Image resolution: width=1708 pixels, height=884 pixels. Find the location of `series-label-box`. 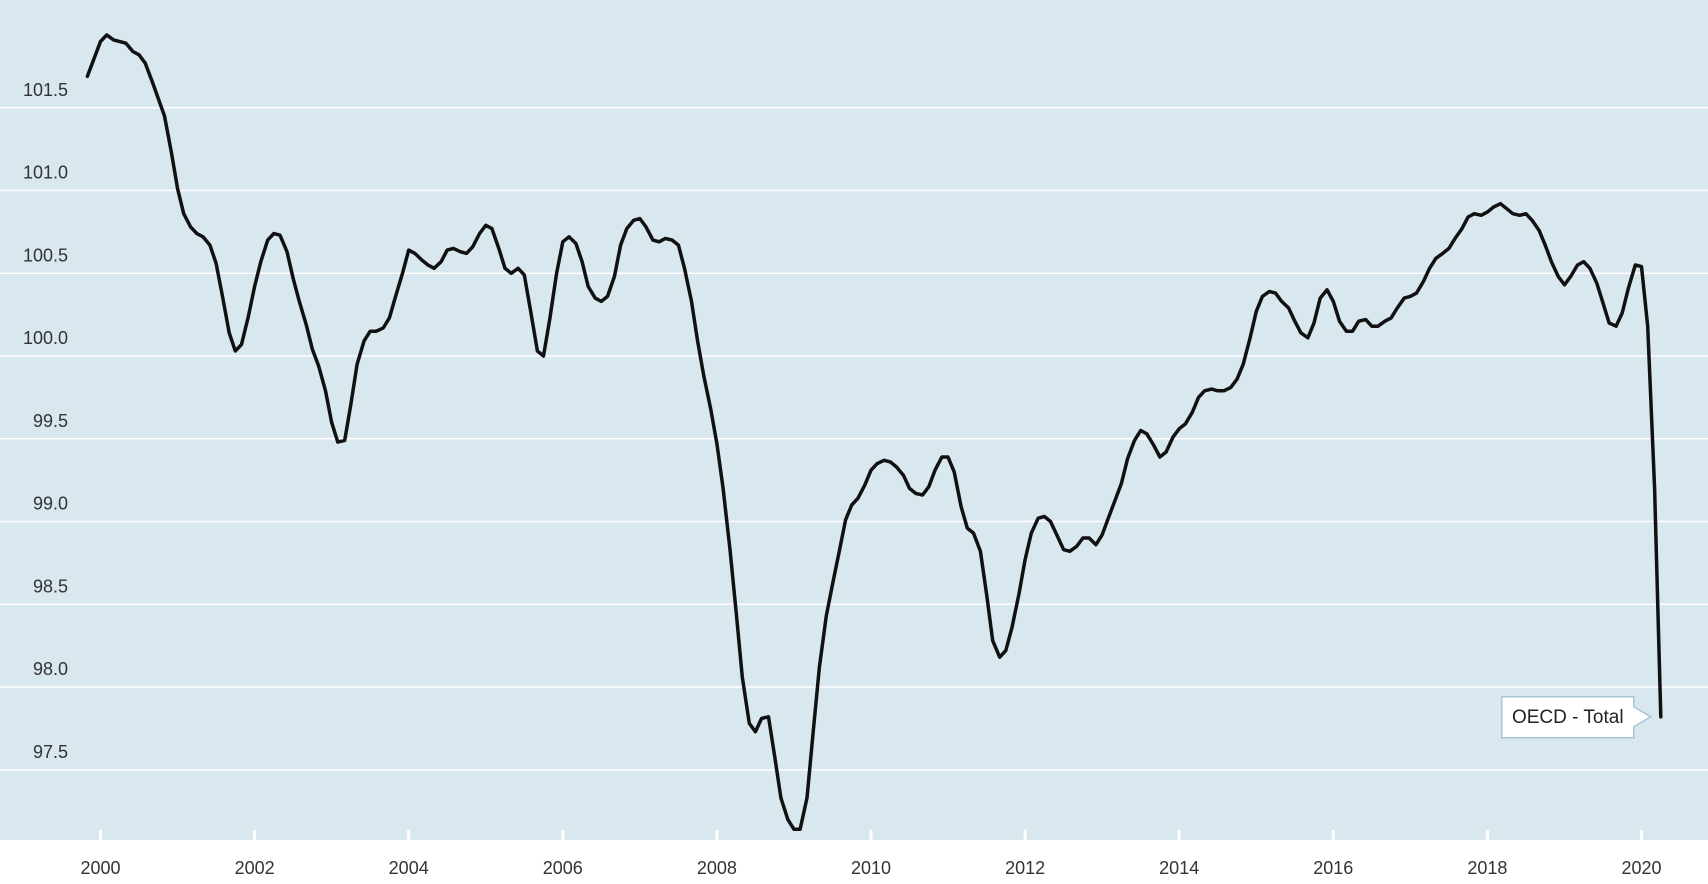

series-label-box is located at coordinates (1577, 717).